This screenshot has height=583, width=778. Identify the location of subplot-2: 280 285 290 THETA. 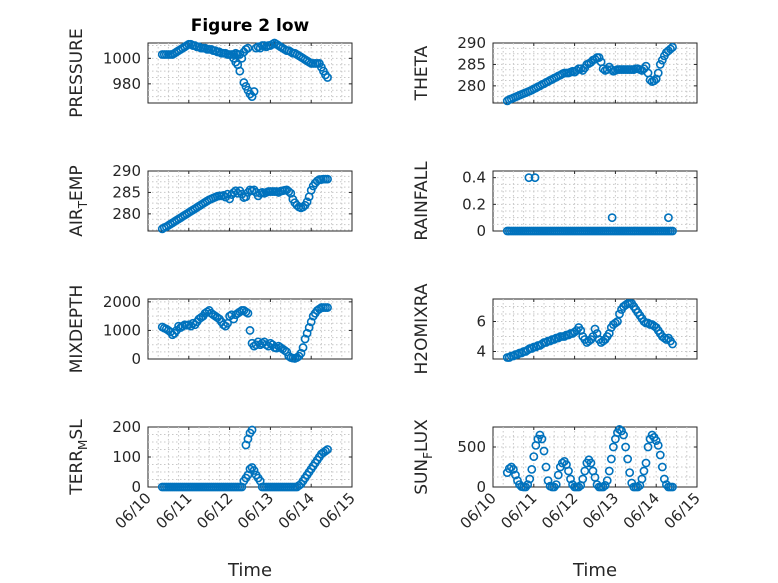
(555, 70).